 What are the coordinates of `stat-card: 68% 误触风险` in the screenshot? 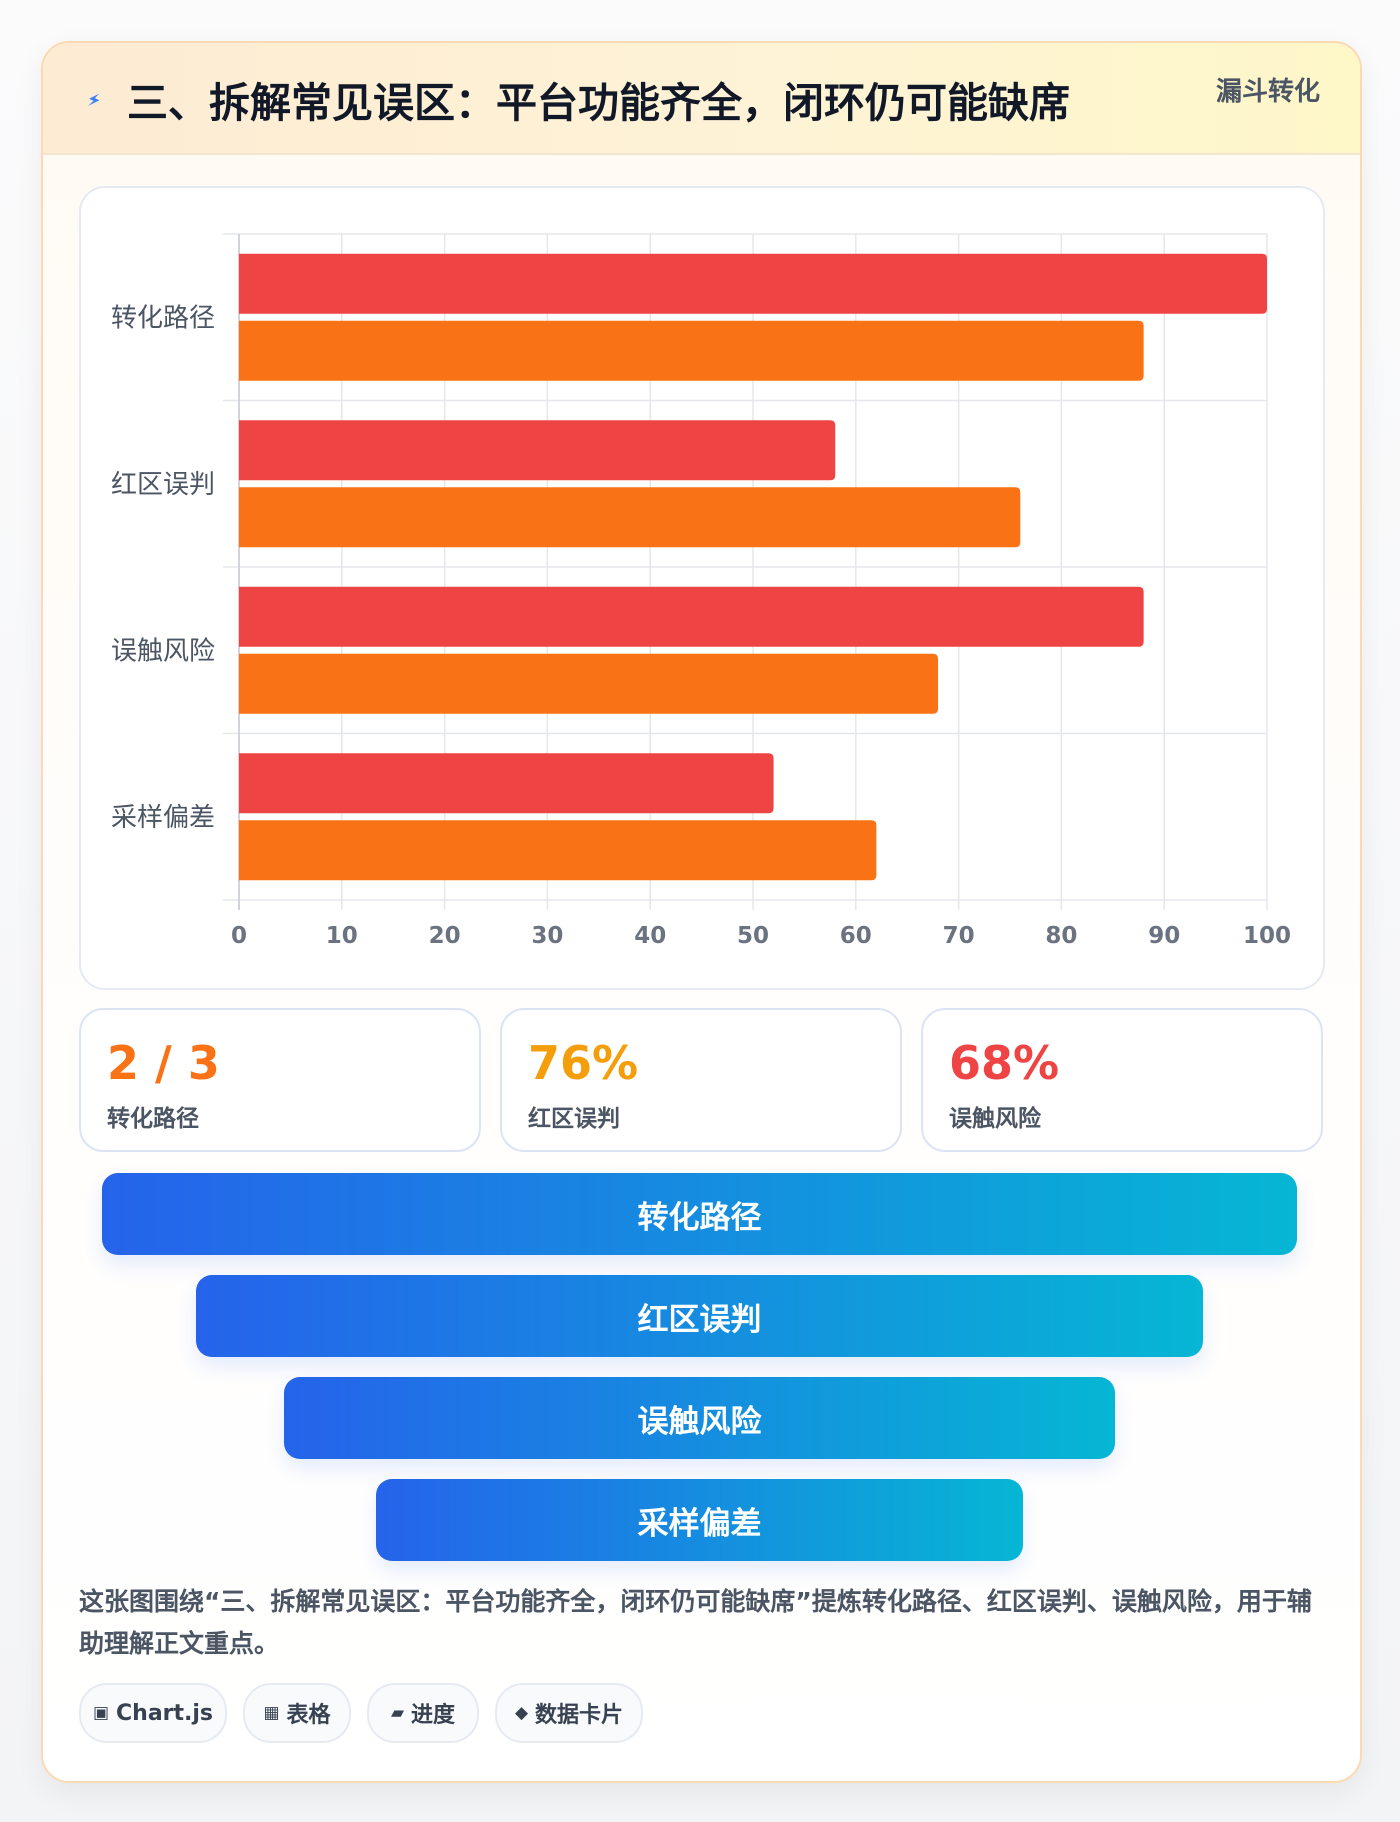 It's located at (1122, 1080).